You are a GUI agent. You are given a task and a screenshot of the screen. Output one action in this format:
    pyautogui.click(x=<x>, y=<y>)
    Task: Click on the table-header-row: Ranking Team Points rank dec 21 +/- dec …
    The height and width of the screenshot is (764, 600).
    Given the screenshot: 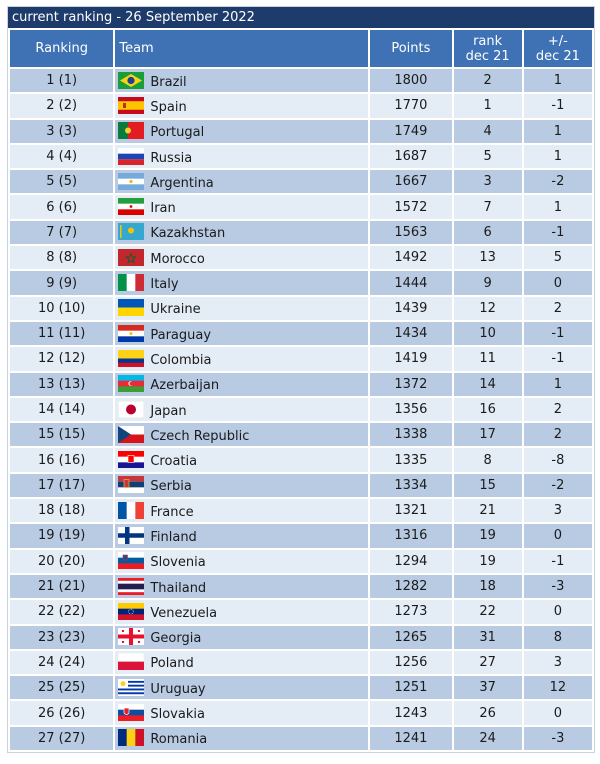 What is the action you would take?
    pyautogui.click(x=301, y=48)
    